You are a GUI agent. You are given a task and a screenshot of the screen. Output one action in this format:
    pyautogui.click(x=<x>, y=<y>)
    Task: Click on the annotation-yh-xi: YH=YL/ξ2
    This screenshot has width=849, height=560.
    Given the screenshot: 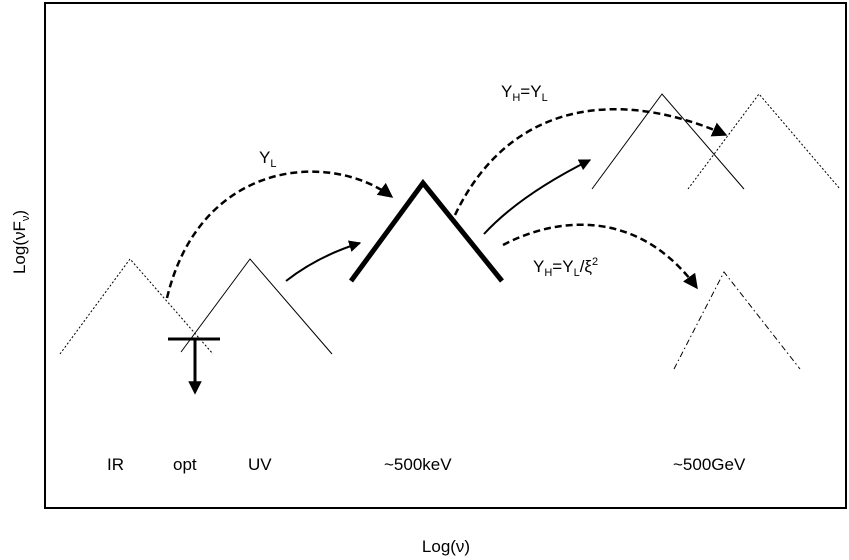 What is the action you would take?
    pyautogui.click(x=565, y=267)
    